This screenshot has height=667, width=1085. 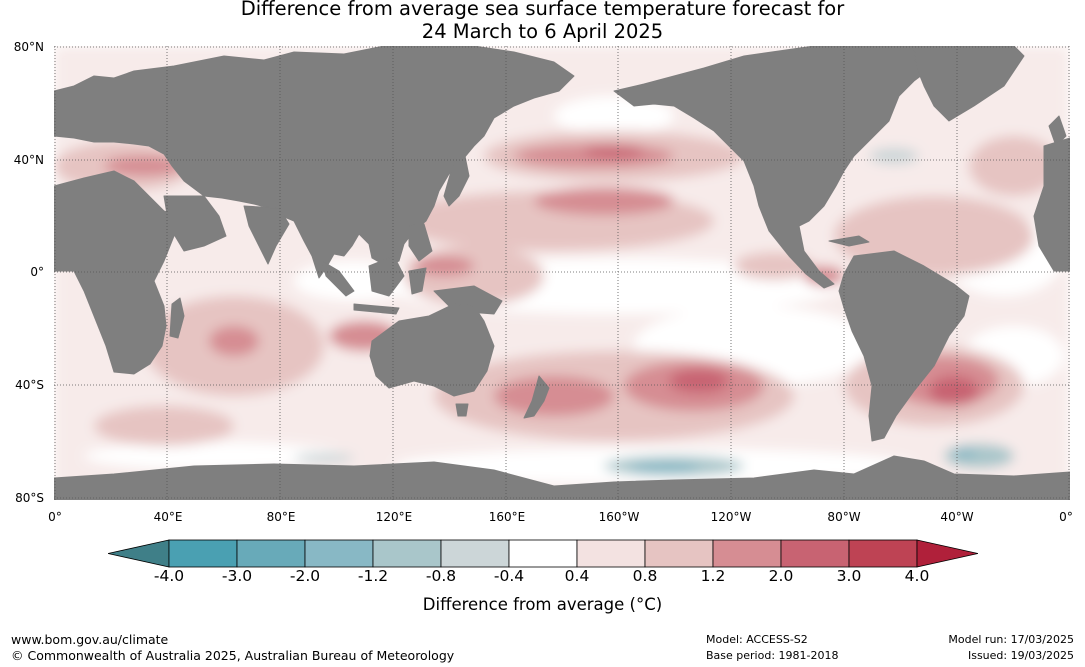 I want to click on footer-issued: Issued: 19/03/2025, so click(x=1020, y=655).